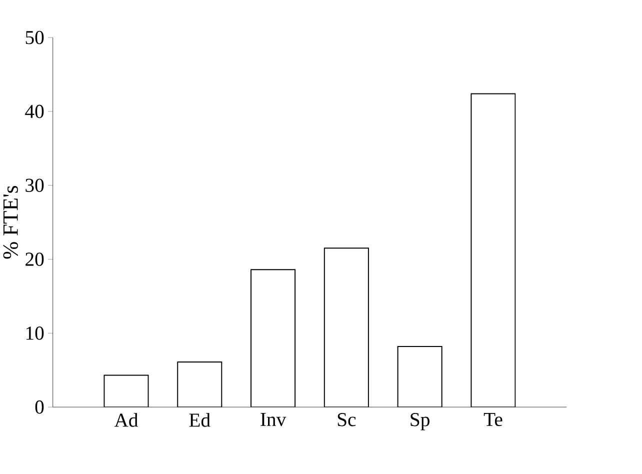 Image resolution: width=642 pixels, height=474 pixels. I want to click on y-tick-label: 40, so click(34, 111).